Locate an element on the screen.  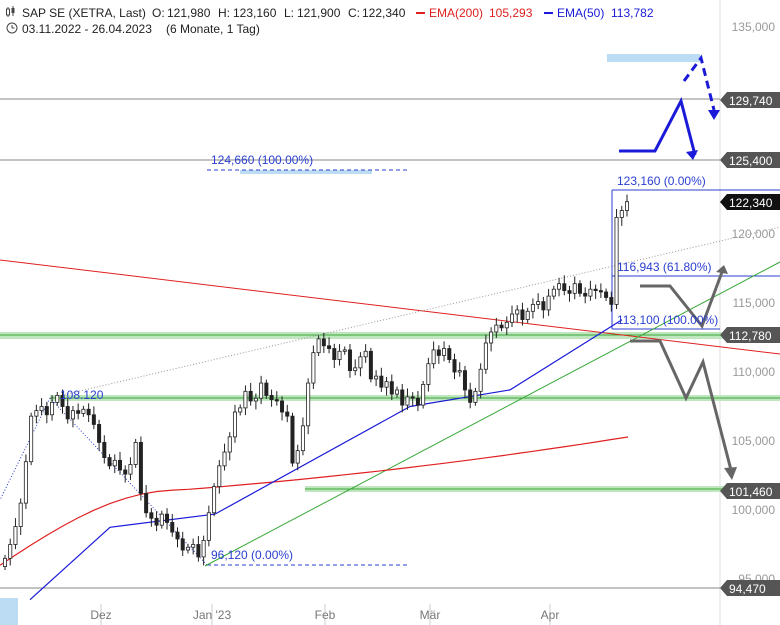
svg-text: 125,400 is located at coordinates (751, 161).